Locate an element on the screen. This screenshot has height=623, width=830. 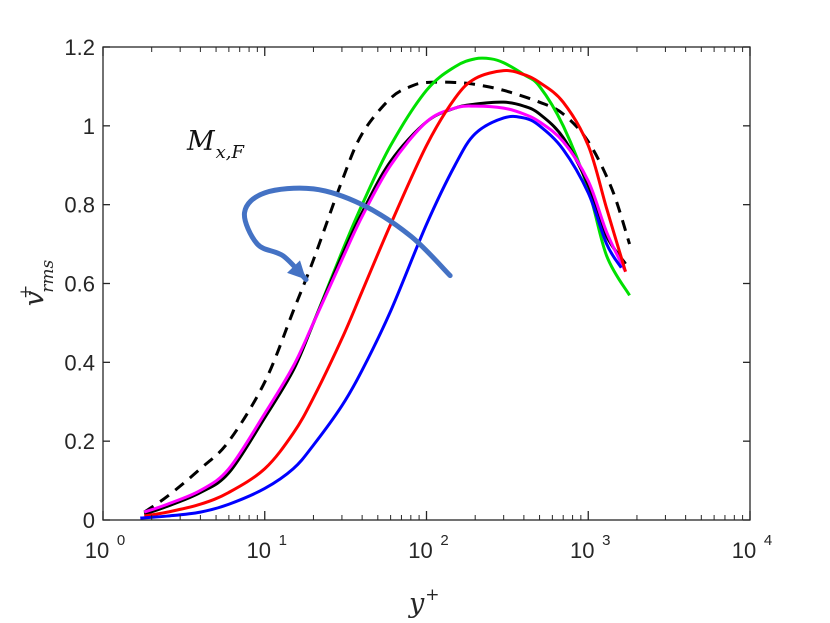
arrow-head is located at coordinates (297, 270).